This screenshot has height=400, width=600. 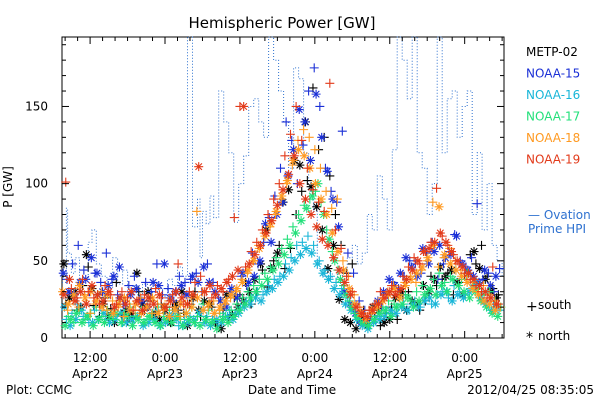 What do you see at coordinates (554, 336) in the screenshot?
I see `marker-label: north` at bounding box center [554, 336].